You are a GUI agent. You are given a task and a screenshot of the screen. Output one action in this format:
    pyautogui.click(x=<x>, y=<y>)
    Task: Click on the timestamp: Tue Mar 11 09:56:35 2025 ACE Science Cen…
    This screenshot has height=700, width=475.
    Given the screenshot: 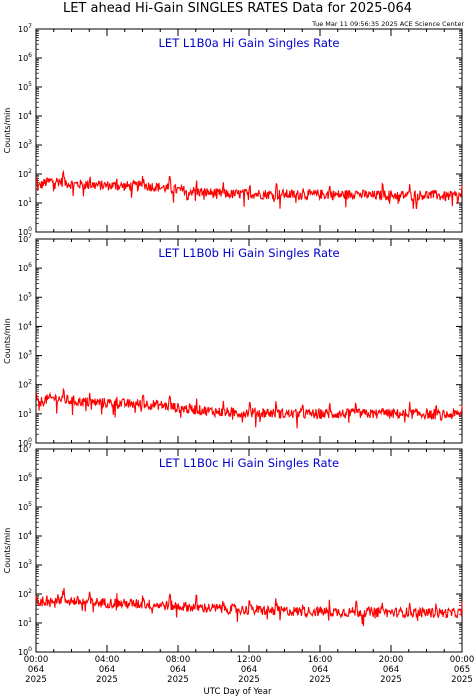 What is the action you would take?
    pyautogui.click(x=388, y=24)
    